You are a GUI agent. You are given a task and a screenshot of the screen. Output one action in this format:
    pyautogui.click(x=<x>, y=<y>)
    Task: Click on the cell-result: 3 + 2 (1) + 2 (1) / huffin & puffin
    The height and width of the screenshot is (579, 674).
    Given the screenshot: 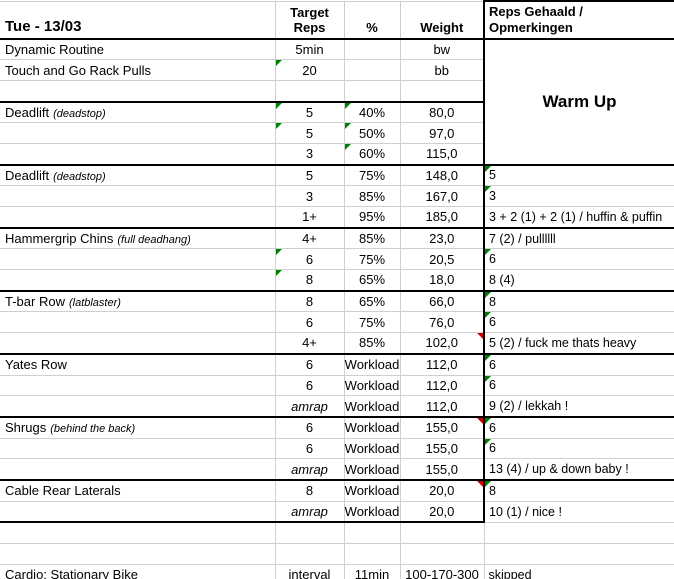 What is the action you would take?
    pyautogui.click(x=578, y=217)
    